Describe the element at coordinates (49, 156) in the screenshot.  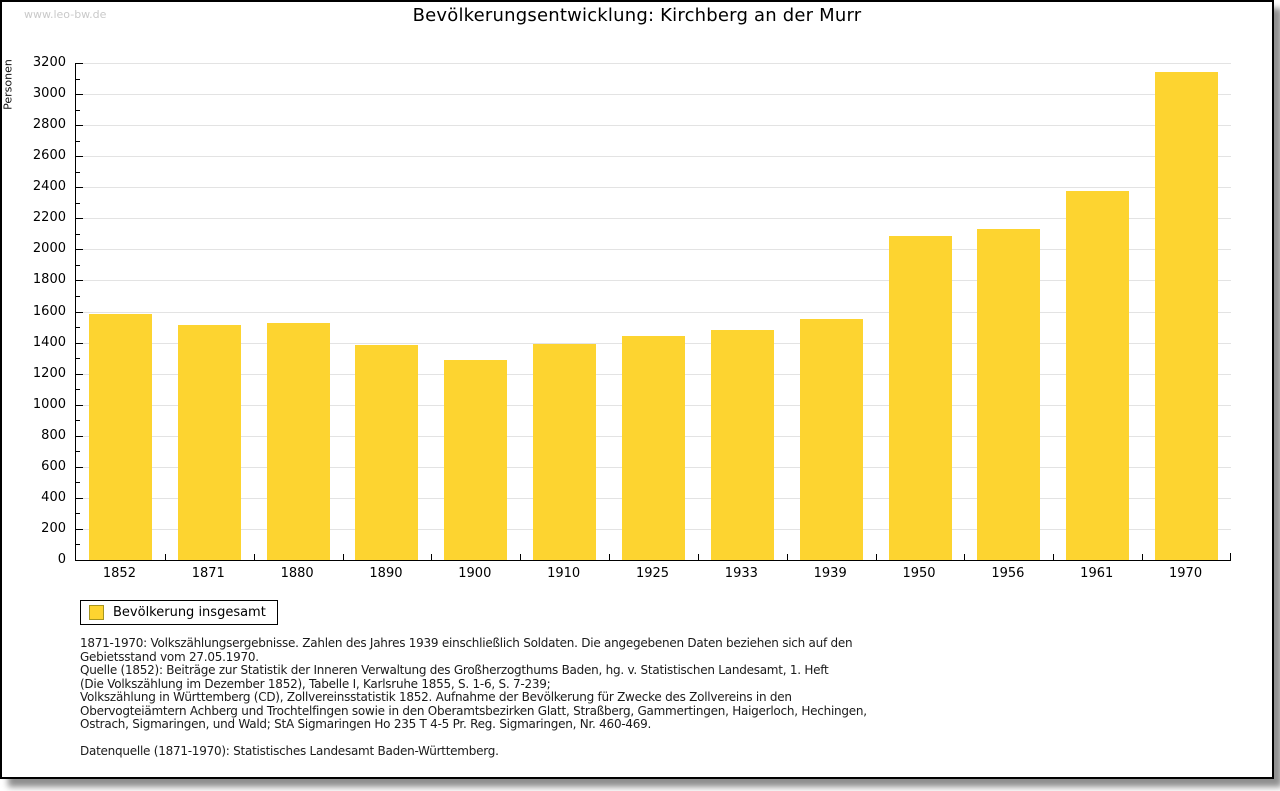
I see `y-tick-label-2600: 2600` at that location.